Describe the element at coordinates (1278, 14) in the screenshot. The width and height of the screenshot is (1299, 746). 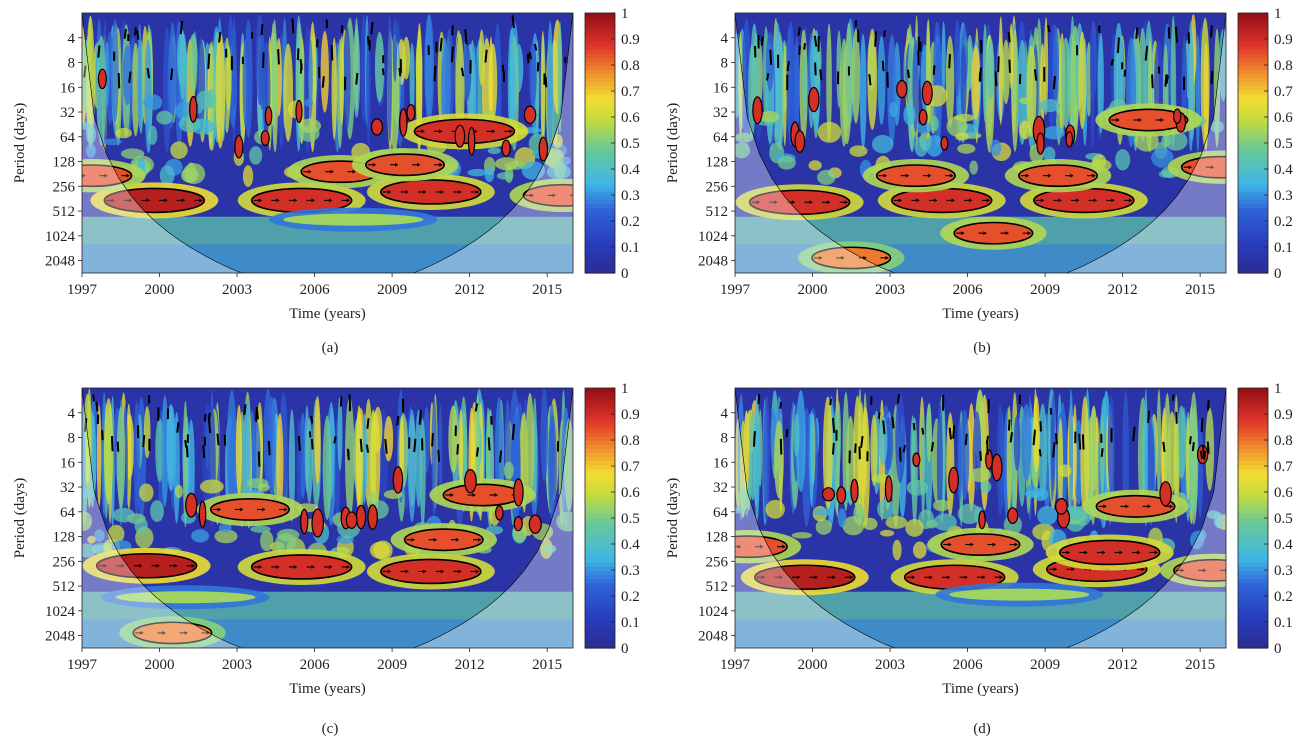
I see `colorbar-tick-label: 1` at that location.